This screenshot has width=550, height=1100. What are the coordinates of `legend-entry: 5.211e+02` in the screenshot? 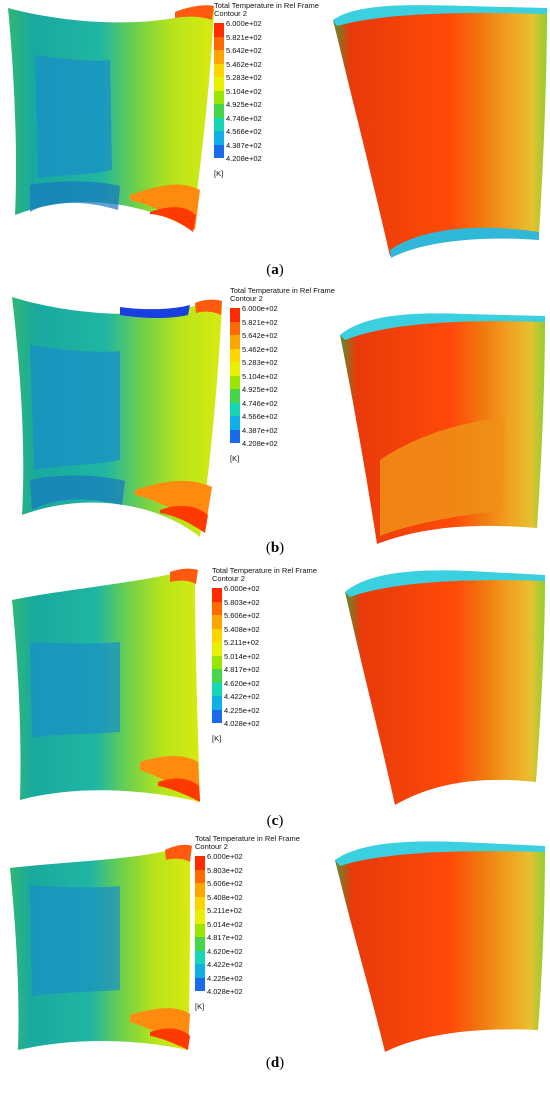 It's located at (277, 647).